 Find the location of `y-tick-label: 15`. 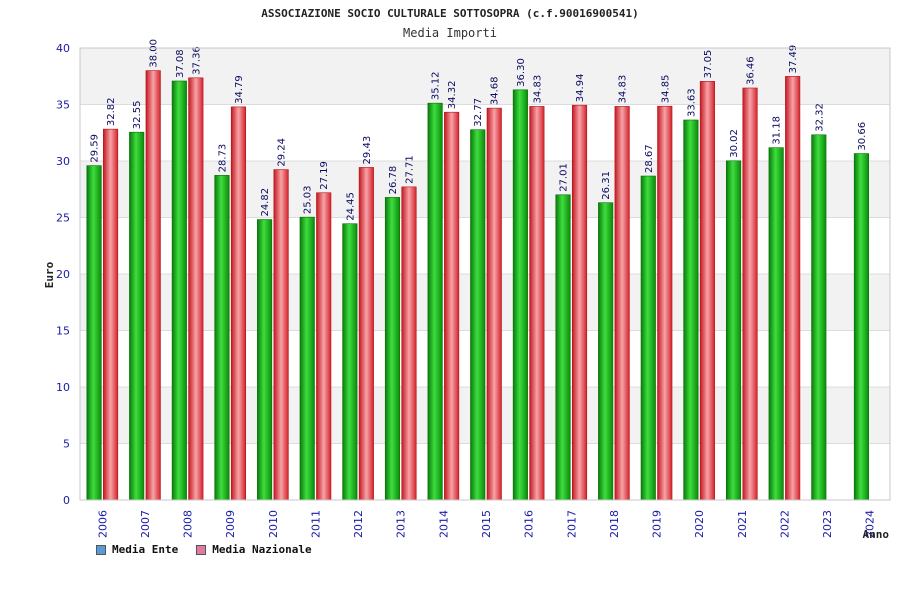

y-tick-label: 15 is located at coordinates (63, 331).